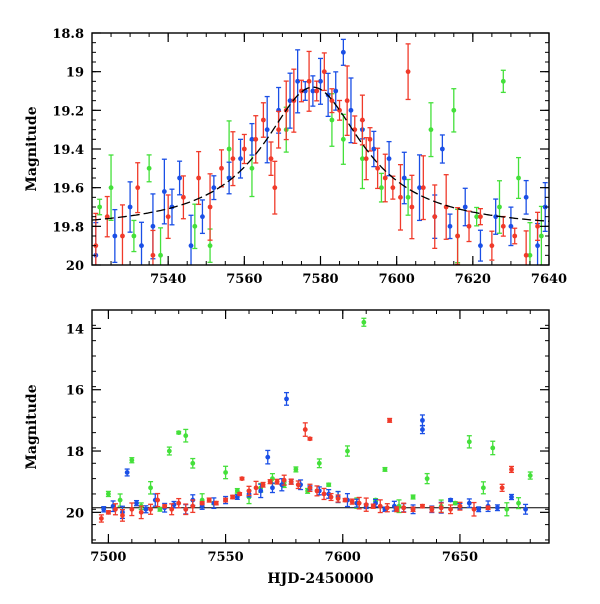  I want to click on x-tick-label: 7560, so click(244, 279).